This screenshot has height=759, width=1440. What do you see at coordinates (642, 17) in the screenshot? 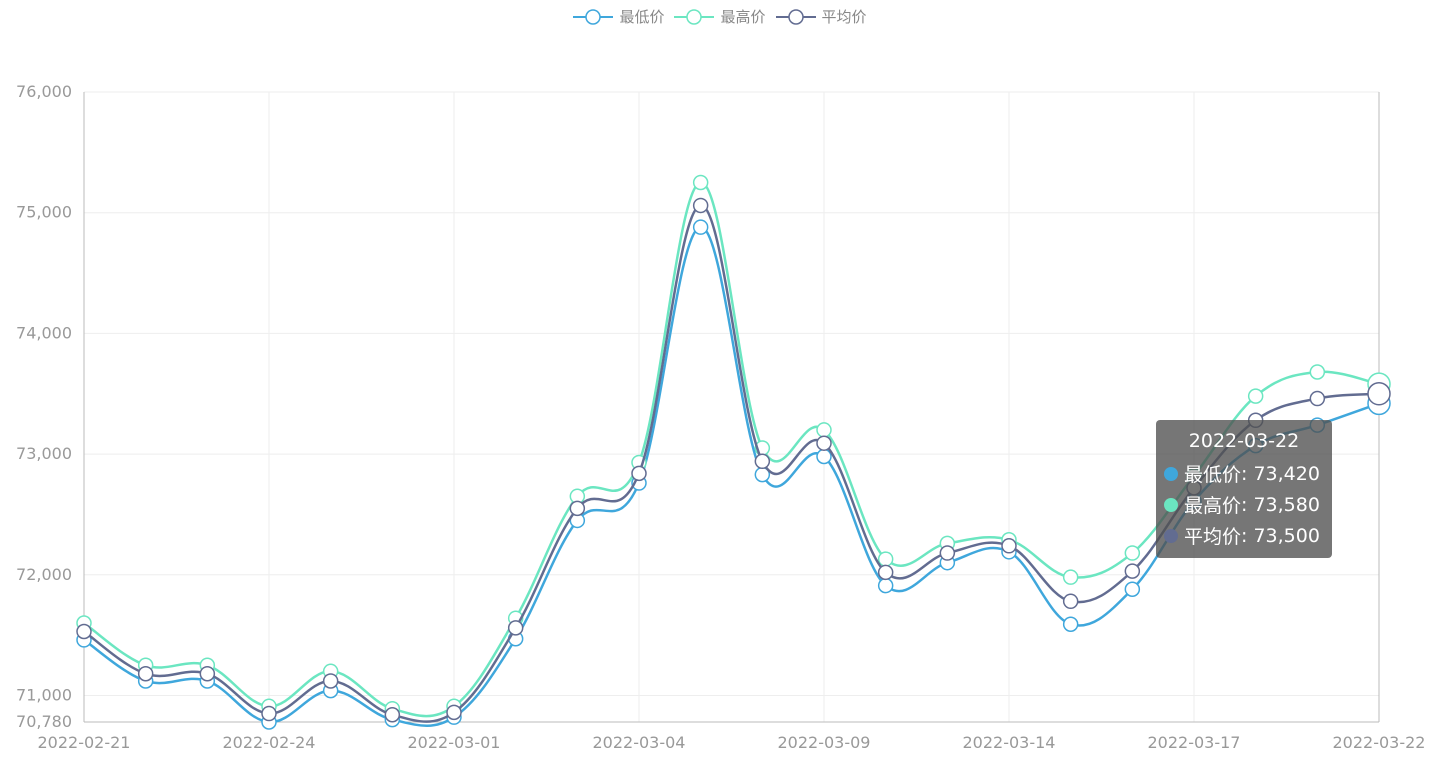
I see `legend-label-low: 最低价` at bounding box center [642, 17].